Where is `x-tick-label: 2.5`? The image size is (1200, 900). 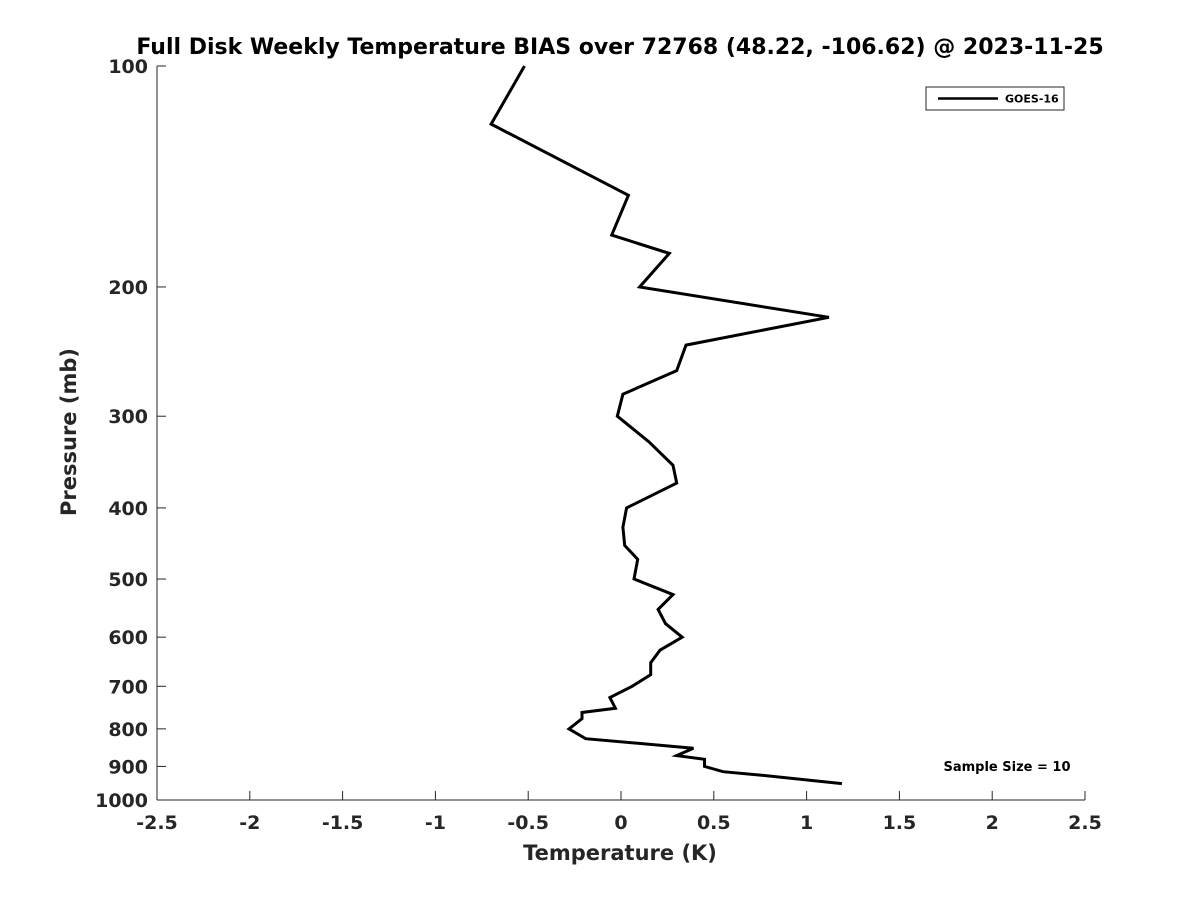
x-tick-label: 2.5 is located at coordinates (1085, 823).